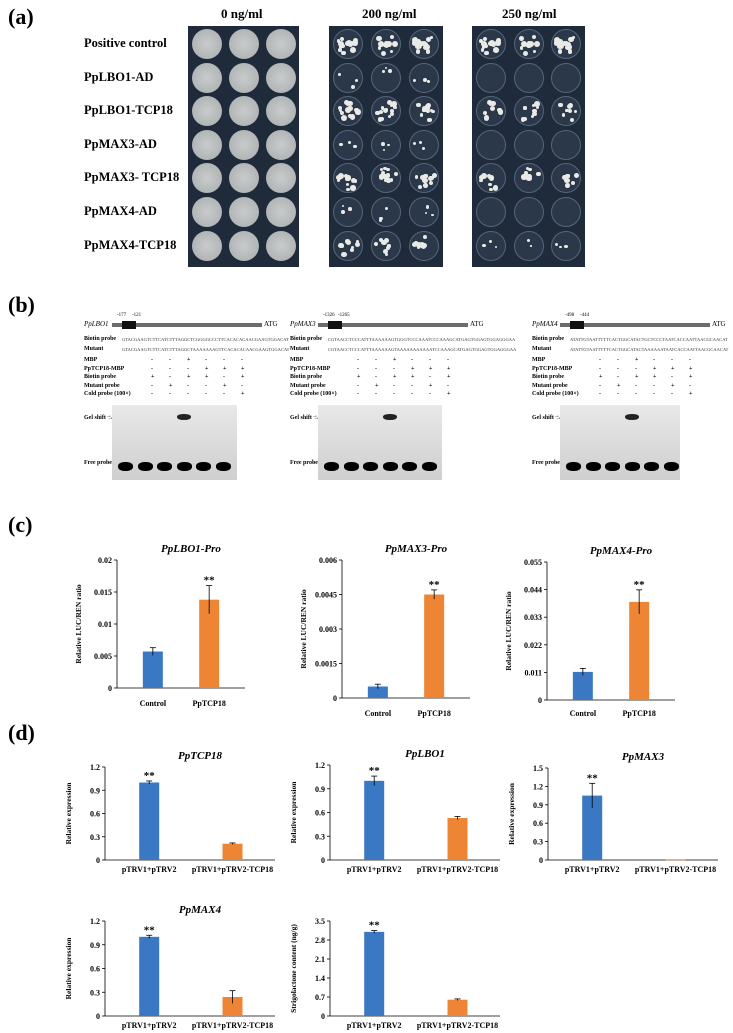 The height and width of the screenshot is (1033, 733). Describe the element at coordinates (68, 813) in the screenshot. I see `y-axis-label: Relative expression` at that location.